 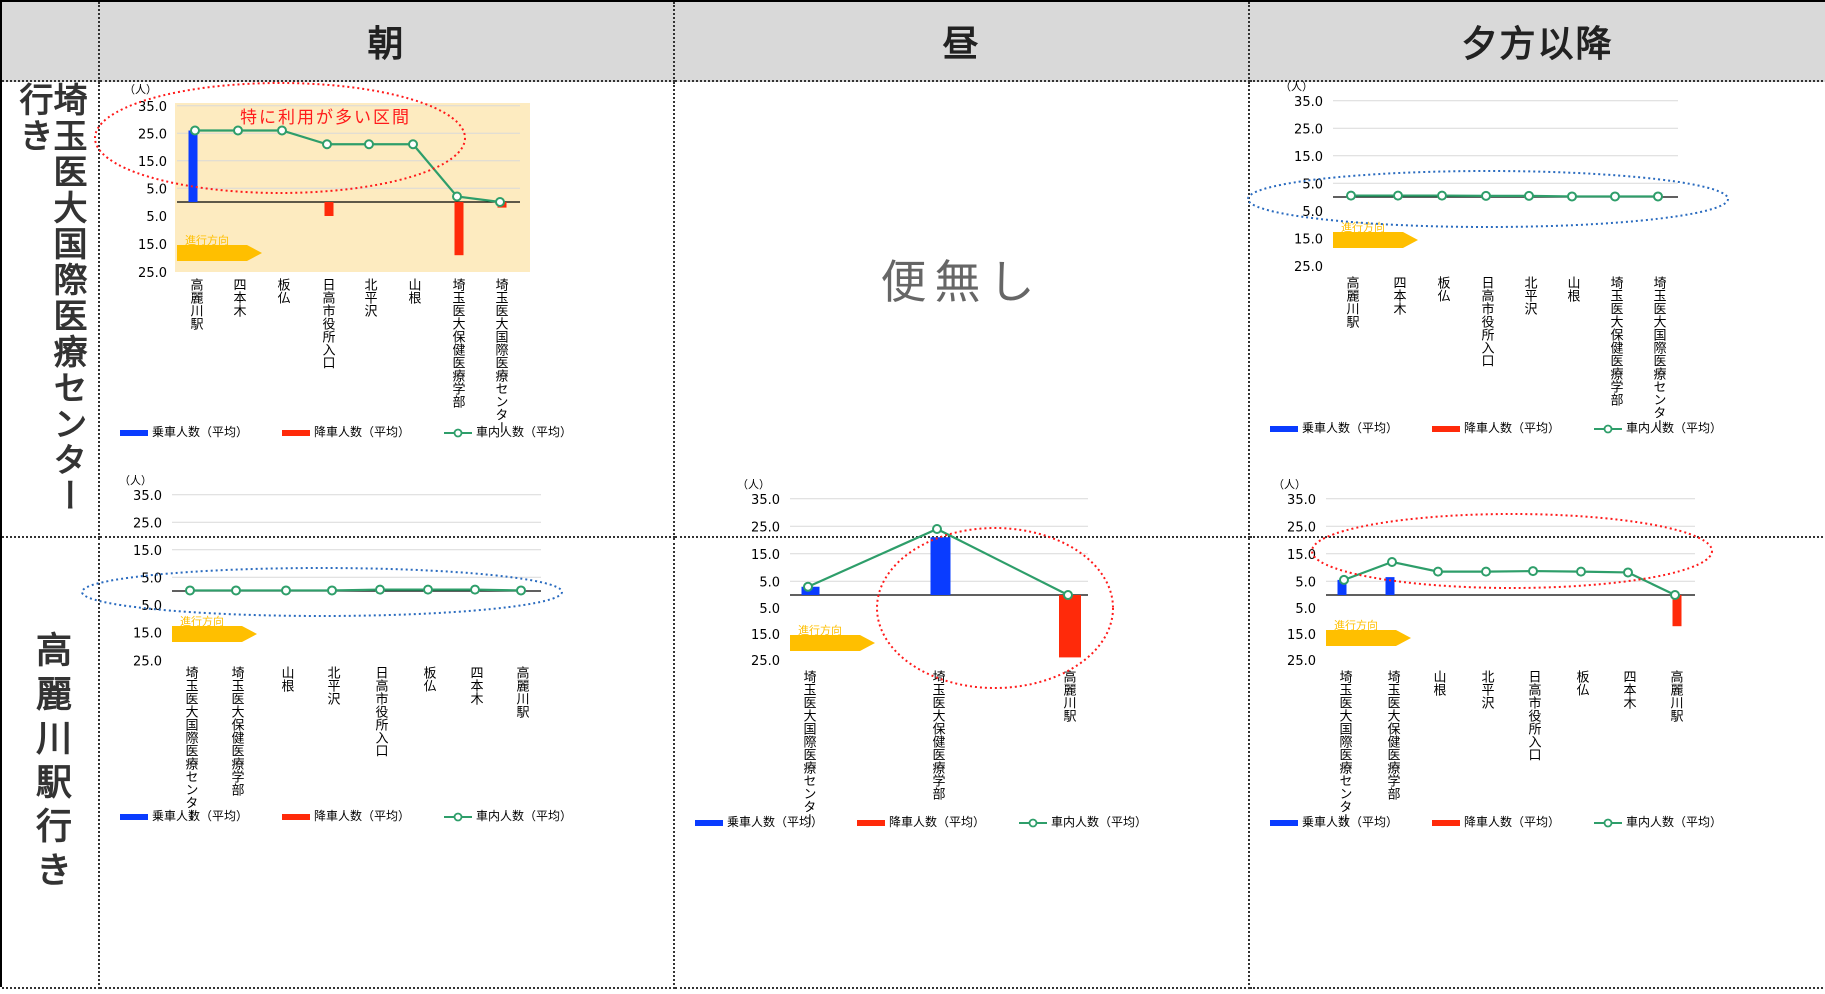 What do you see at coordinates (961, 282) in the screenshot?
I see `no-service-text: 便無し` at bounding box center [961, 282].